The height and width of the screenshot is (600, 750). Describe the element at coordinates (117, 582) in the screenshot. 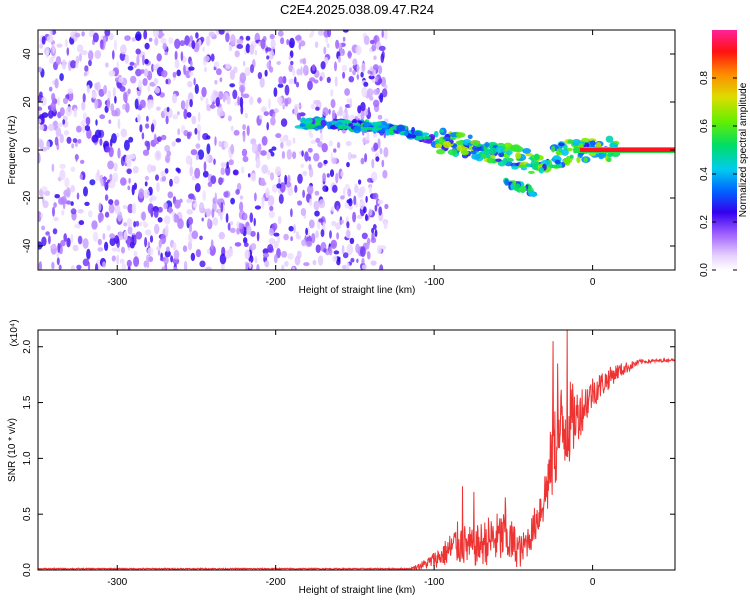

I see `snr-x-tick-label: -300` at that location.